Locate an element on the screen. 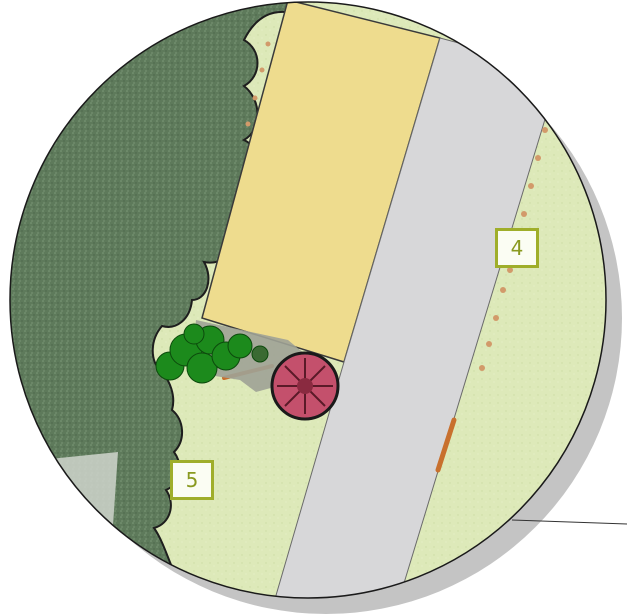 Image resolution: width=627 pixels, height=616 pixels. zone-label-5: 5 is located at coordinates (192, 480).